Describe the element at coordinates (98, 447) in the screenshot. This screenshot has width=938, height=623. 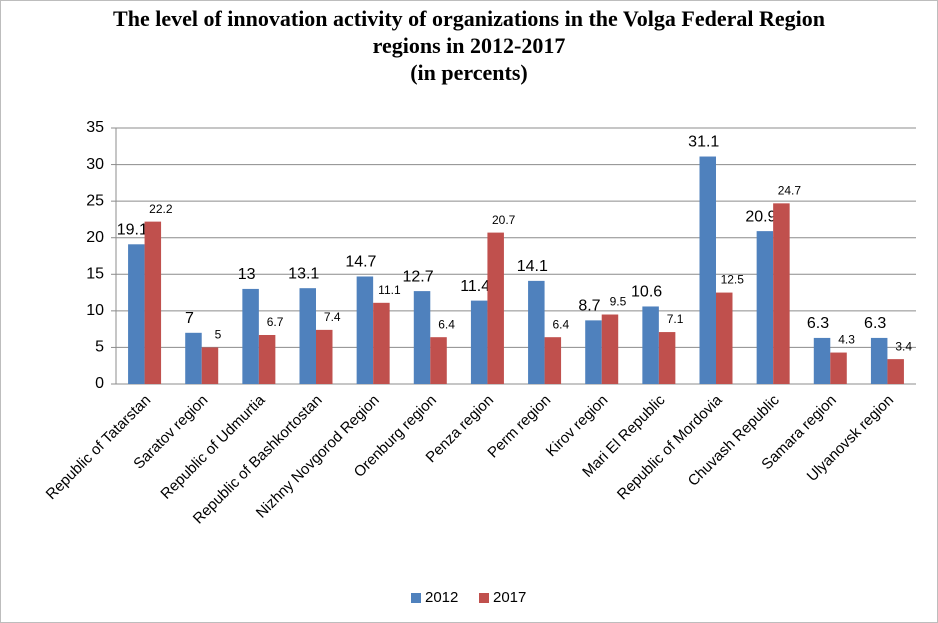
I see `x-tick-label: Republic of Tatarstan` at that location.